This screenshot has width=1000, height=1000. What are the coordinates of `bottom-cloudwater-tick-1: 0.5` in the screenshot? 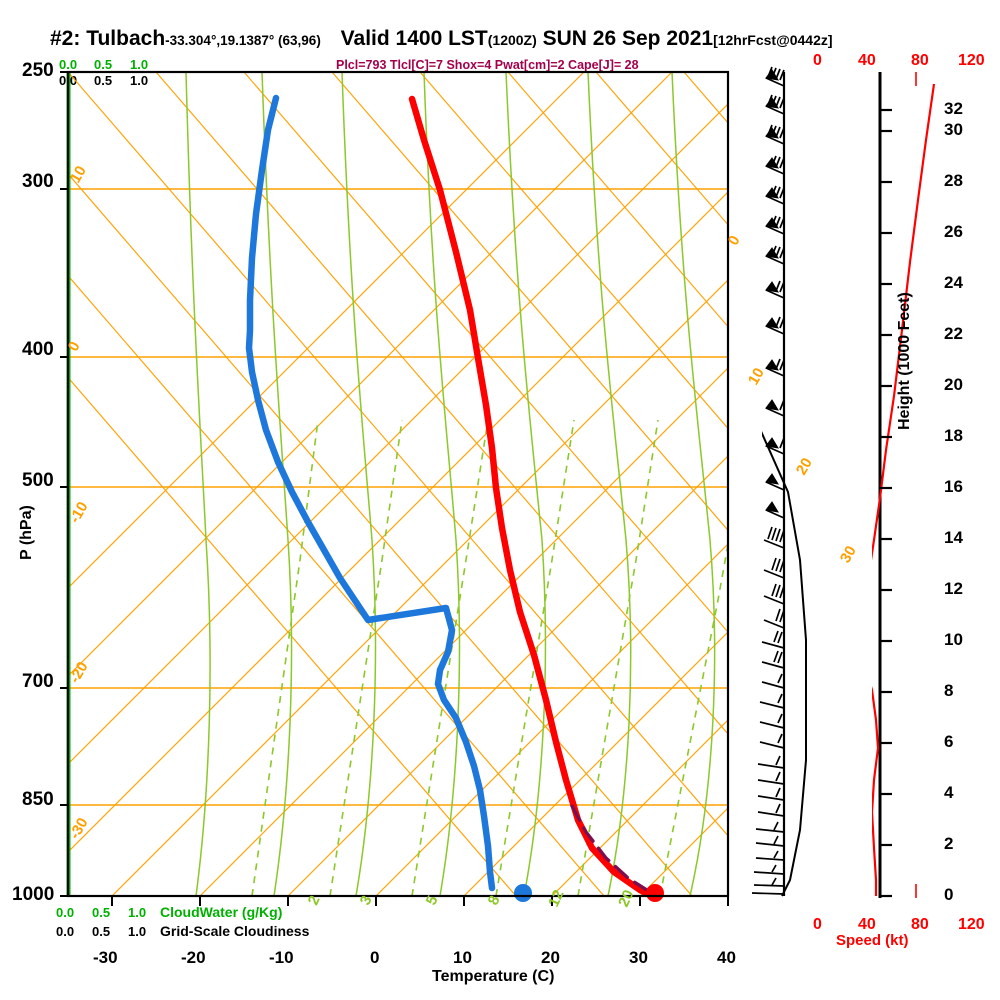 It's located at (101, 912).